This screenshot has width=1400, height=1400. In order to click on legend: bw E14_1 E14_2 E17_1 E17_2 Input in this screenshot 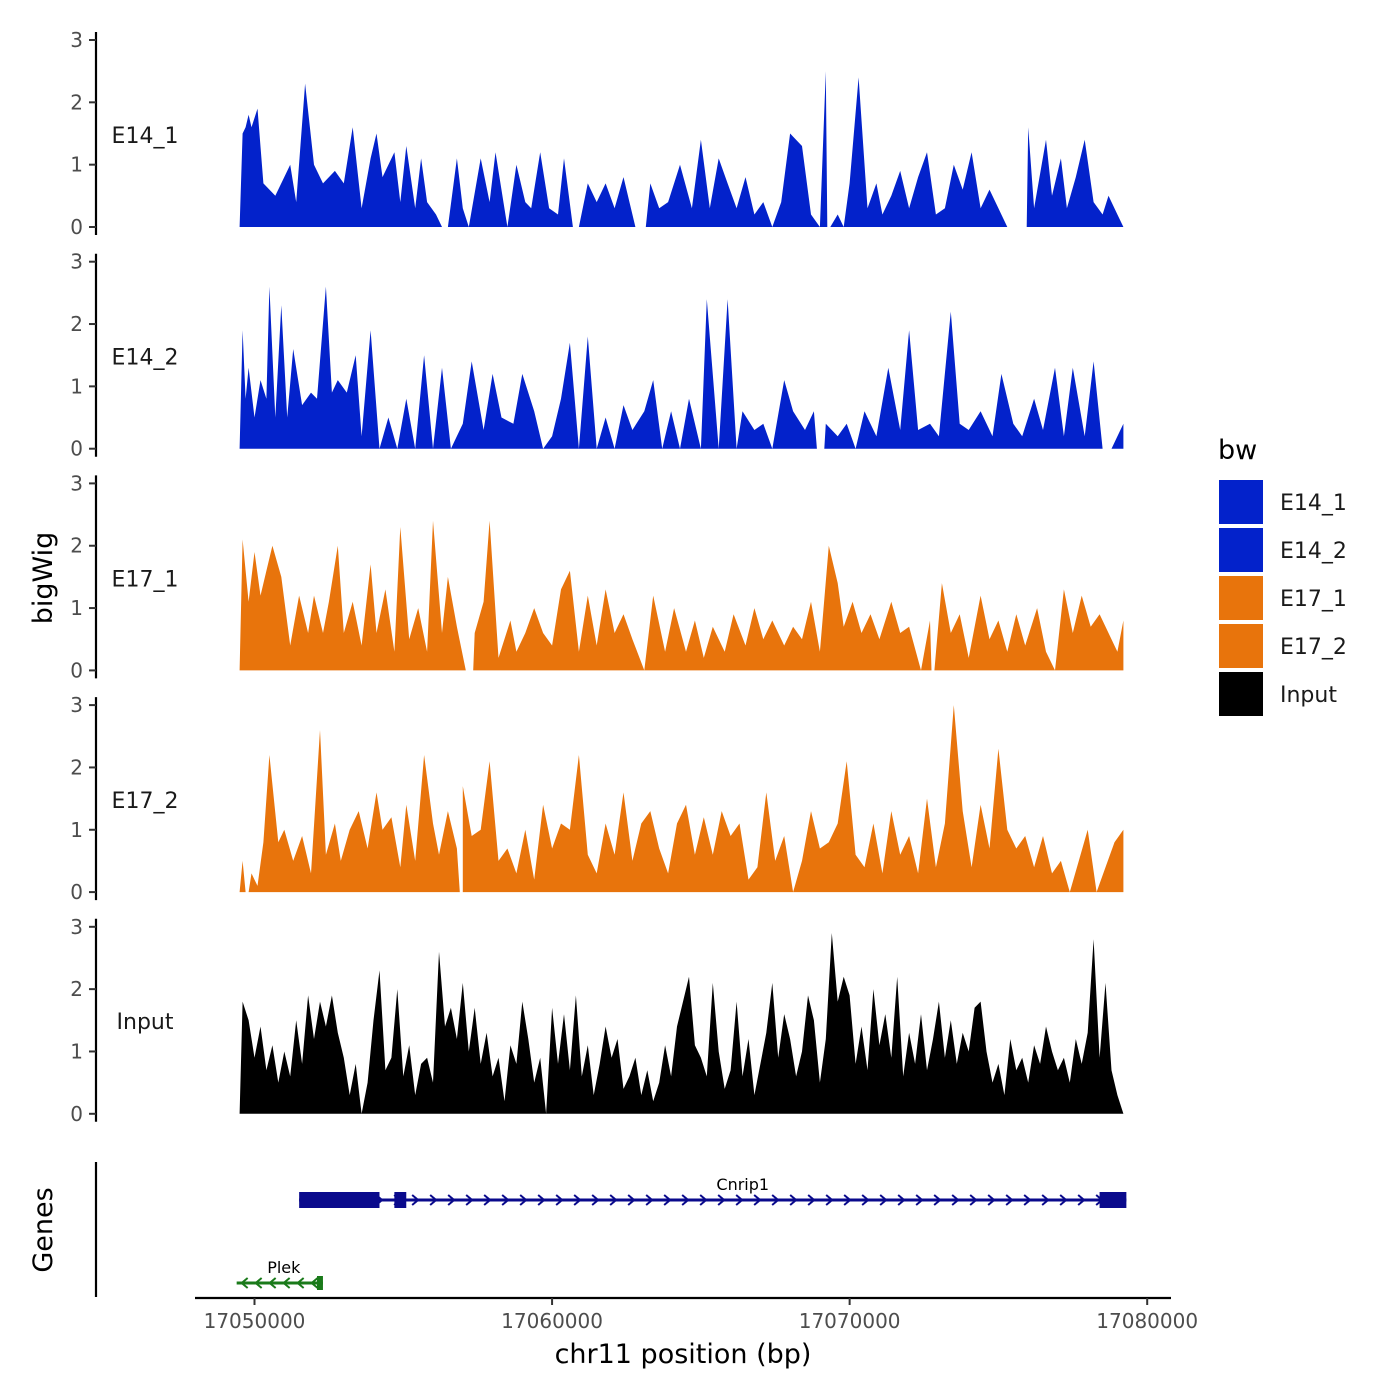, I will do `click(1282, 575)`.